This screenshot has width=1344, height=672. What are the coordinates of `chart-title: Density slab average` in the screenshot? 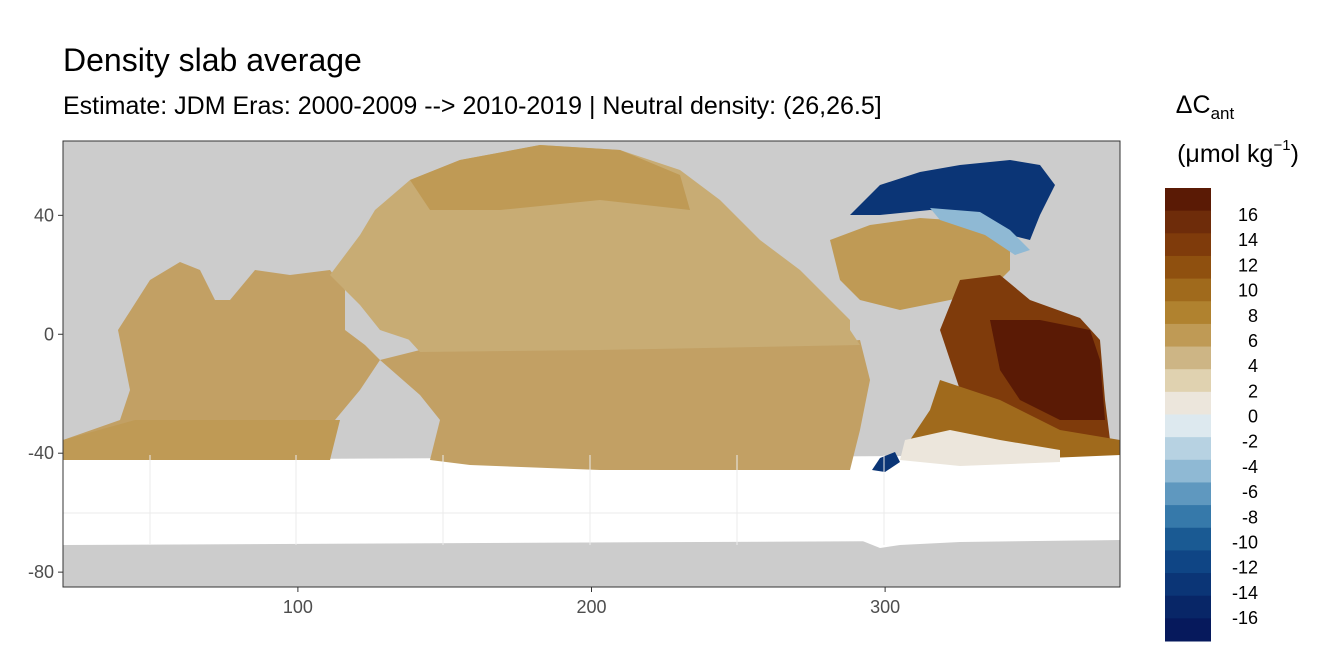 It's located at (212, 60).